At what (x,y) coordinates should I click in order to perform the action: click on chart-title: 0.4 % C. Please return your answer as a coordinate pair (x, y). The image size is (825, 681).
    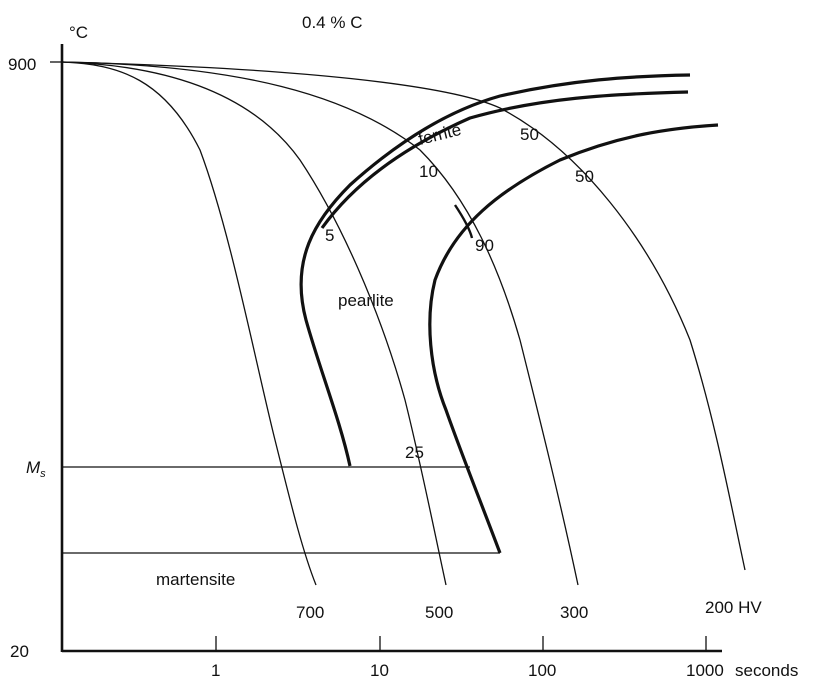
    Looking at the image, I should click on (332, 22).